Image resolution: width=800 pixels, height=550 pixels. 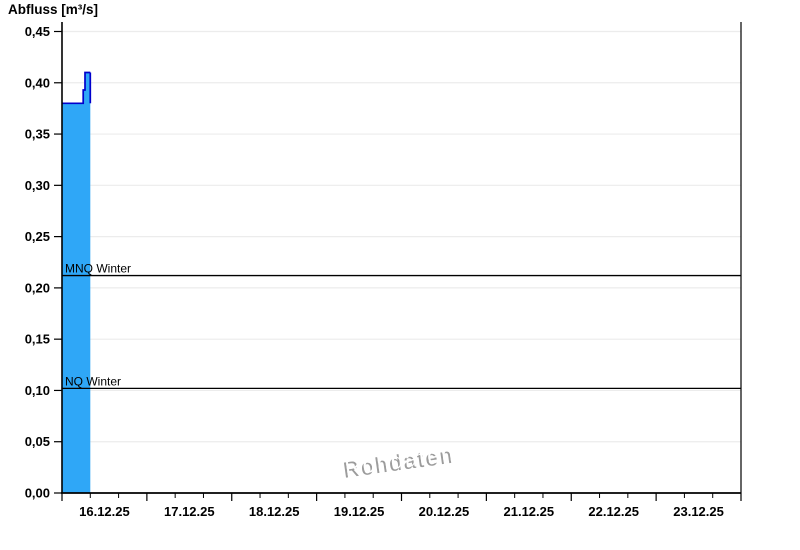 What do you see at coordinates (98, 269) in the screenshot?
I see `reference-line-label: MNQ Winter` at bounding box center [98, 269].